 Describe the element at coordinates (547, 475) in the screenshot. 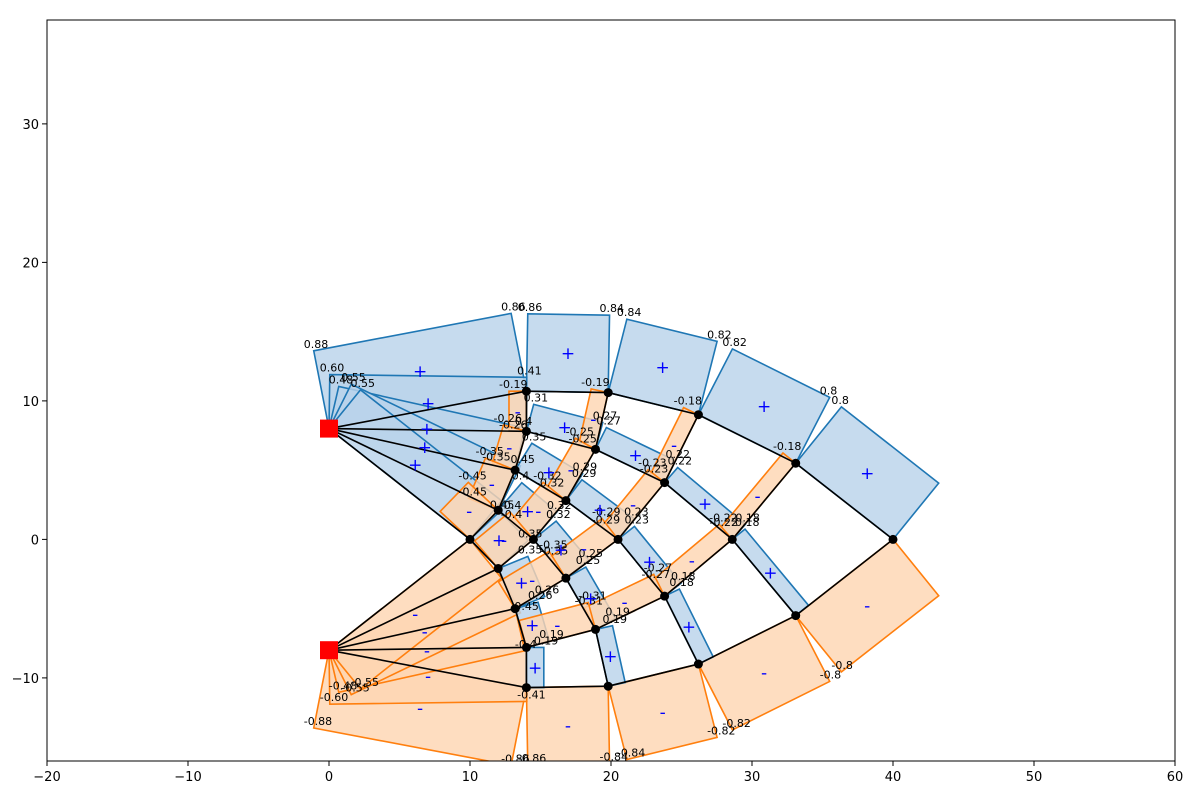

I see `value-label-start-40: -0.32` at that location.